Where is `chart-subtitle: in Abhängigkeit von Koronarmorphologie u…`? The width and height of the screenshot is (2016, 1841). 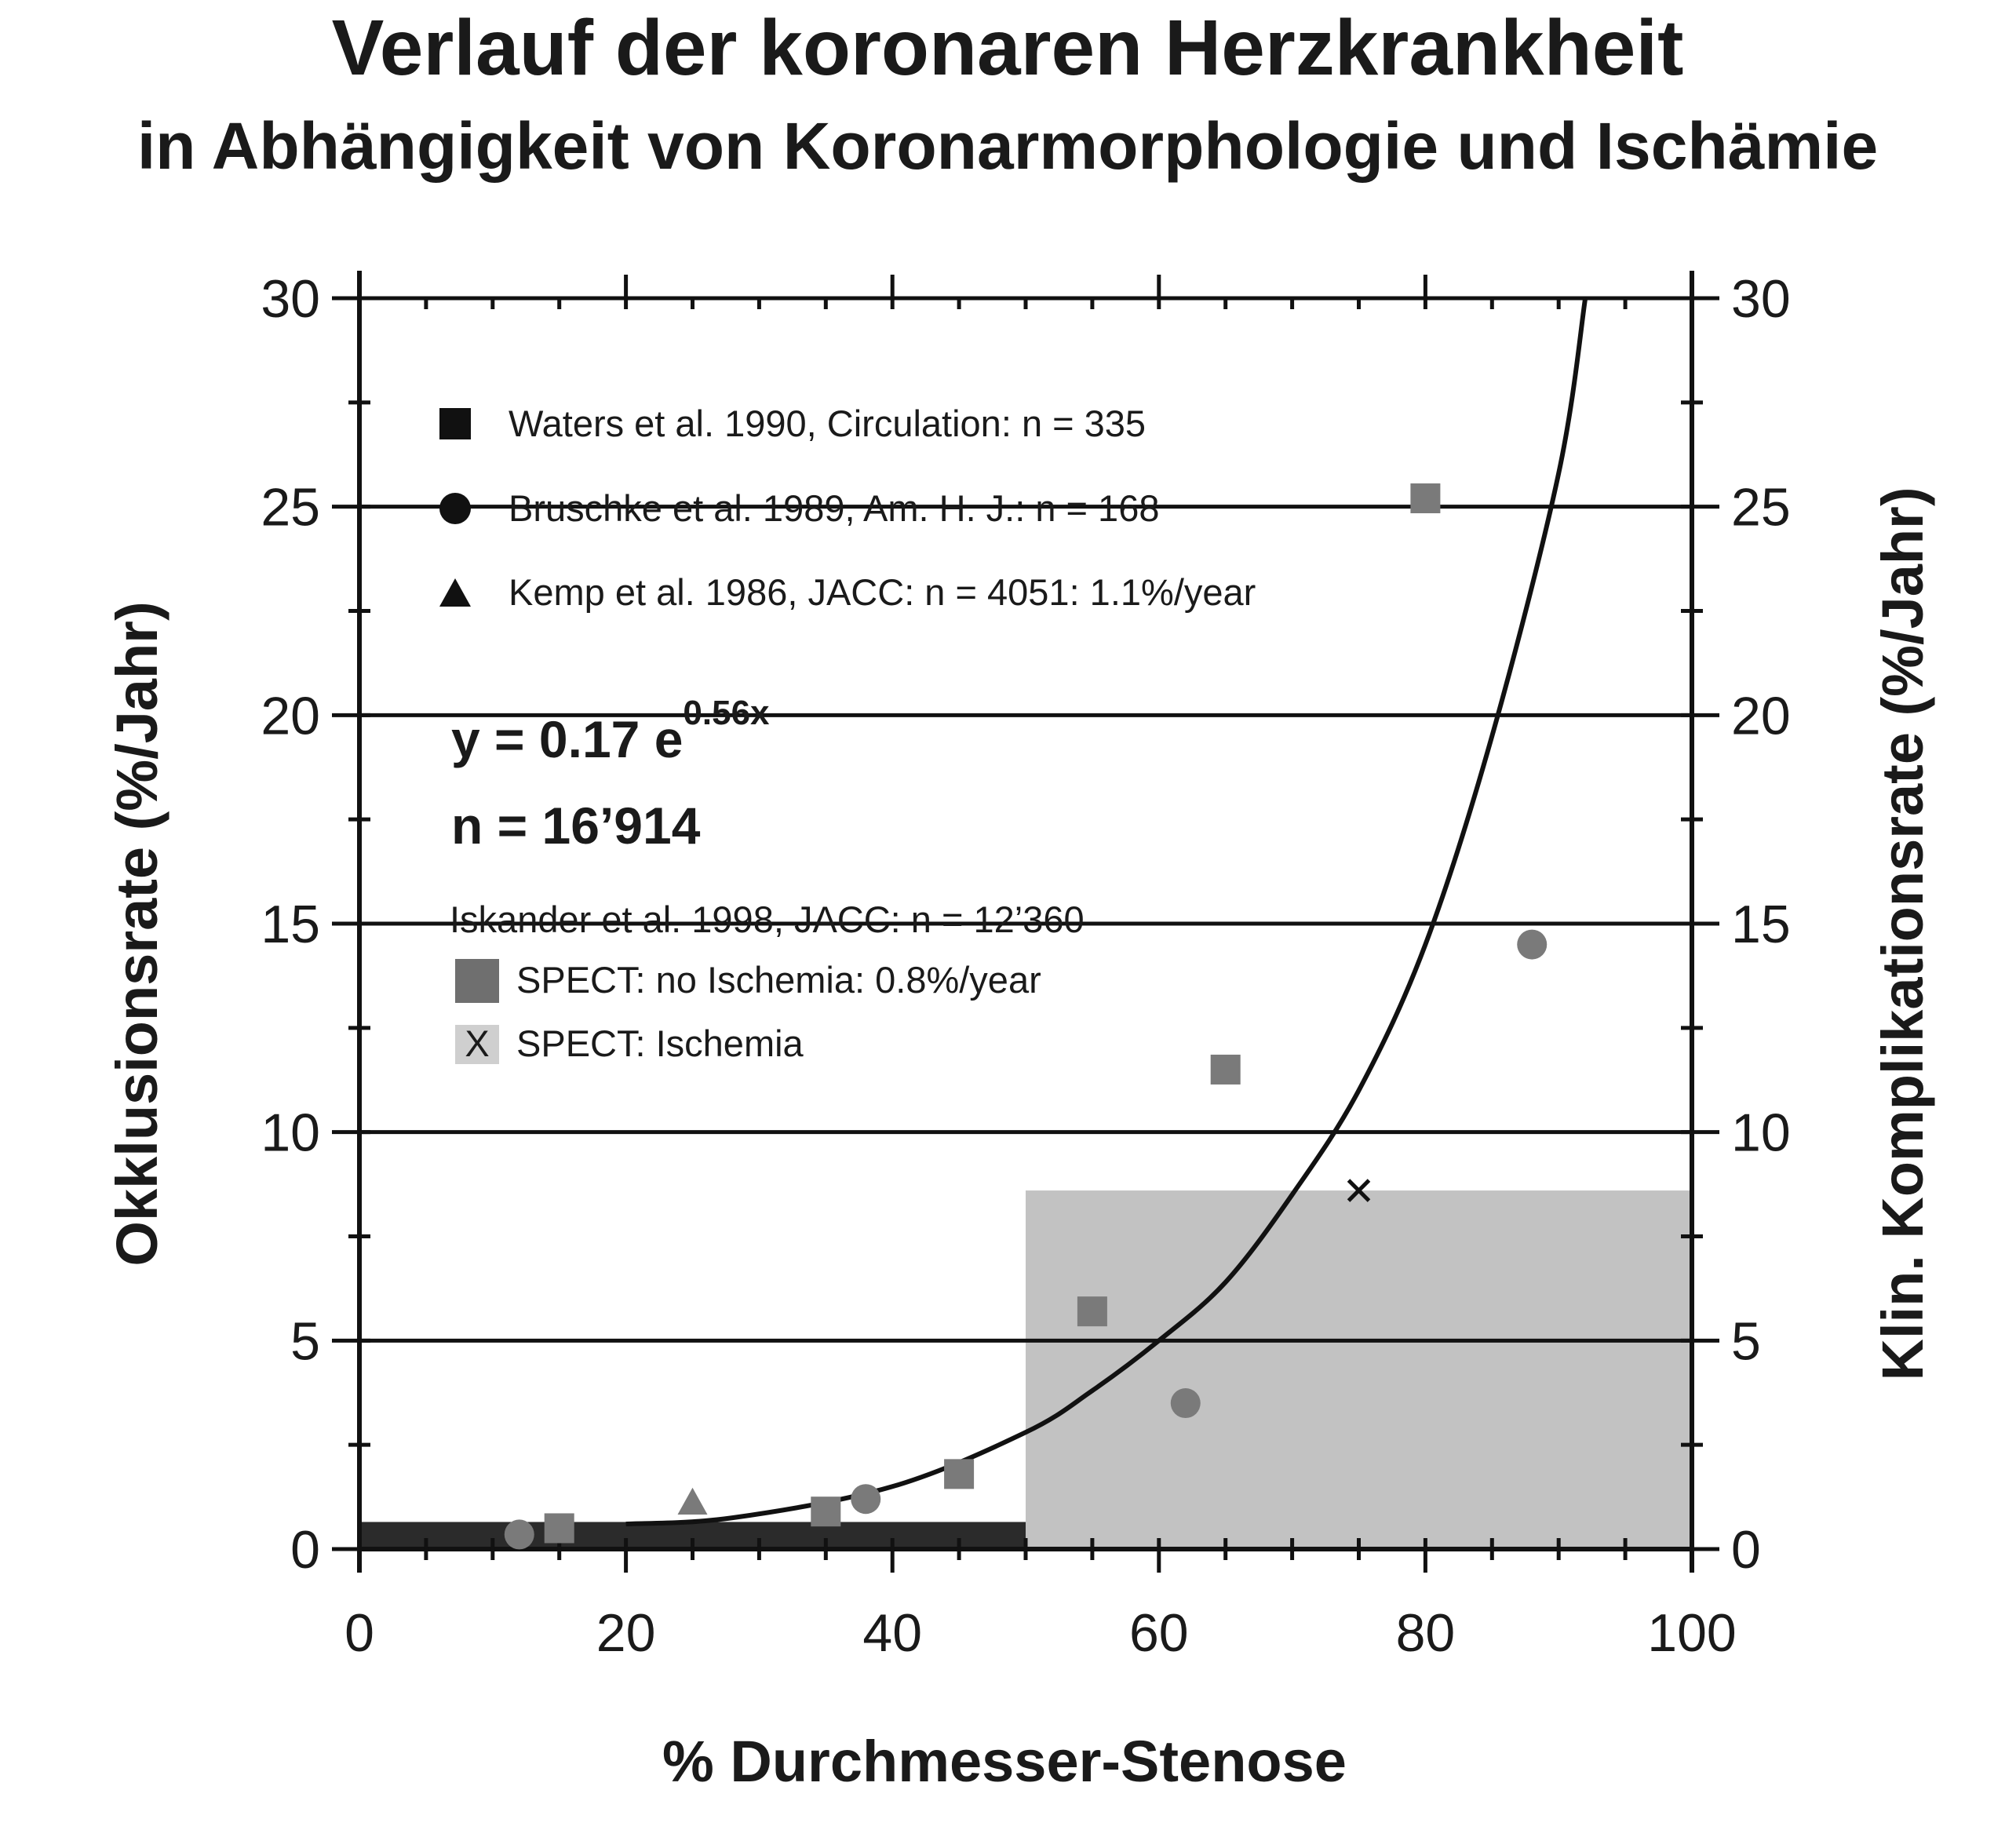 chart-subtitle: in Abhängigkeit von Koronarmorphologie u… is located at coordinates (1007, 146).